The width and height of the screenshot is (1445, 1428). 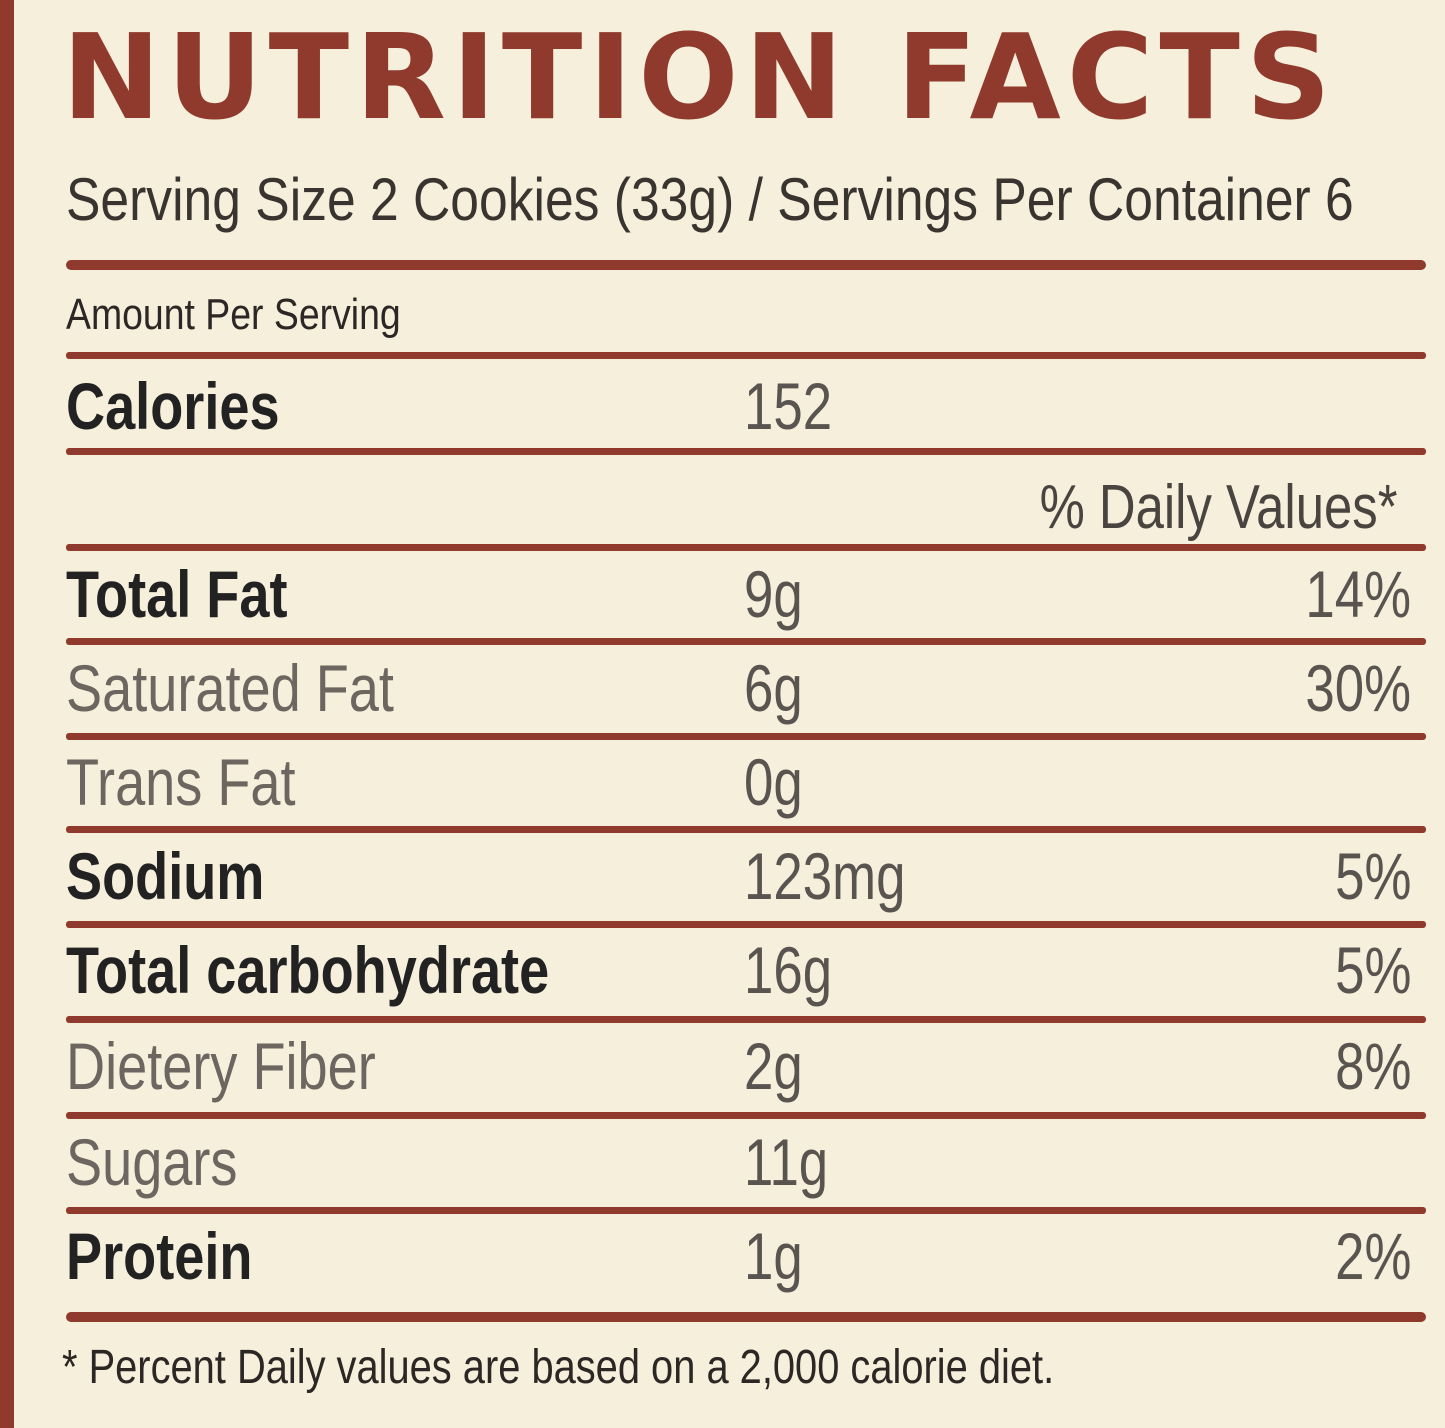 I want to click on nutrient-name: Sugars, so click(x=152, y=1162).